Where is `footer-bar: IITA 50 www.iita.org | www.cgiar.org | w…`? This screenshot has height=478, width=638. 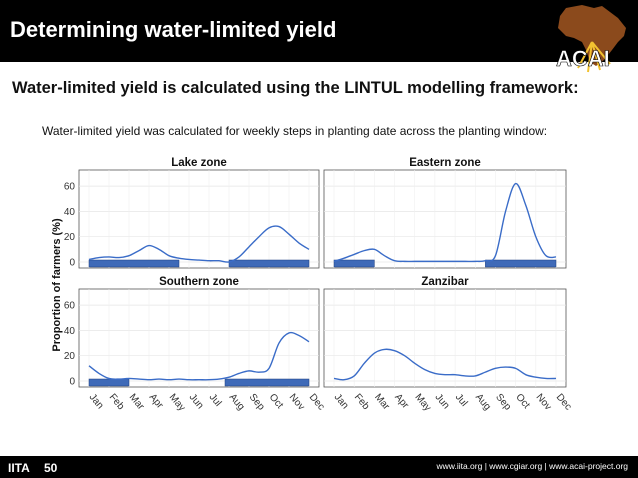
footer-bar: IITA 50 www.iita.org | www.cgiar.org | w… is located at coordinates (319, 467).